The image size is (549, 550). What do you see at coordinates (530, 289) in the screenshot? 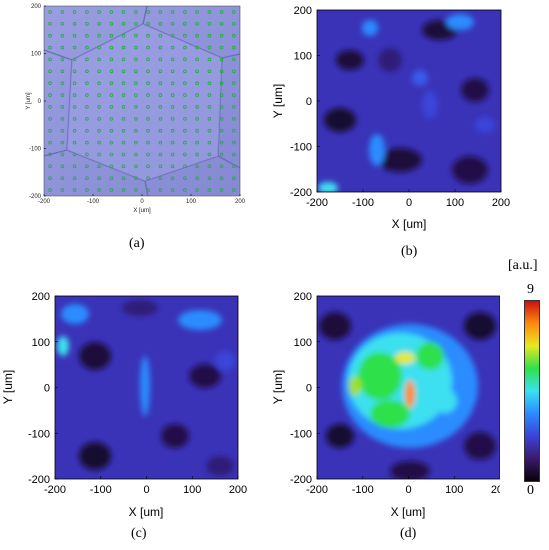
I see `colorbar-max-label: 9` at bounding box center [530, 289].